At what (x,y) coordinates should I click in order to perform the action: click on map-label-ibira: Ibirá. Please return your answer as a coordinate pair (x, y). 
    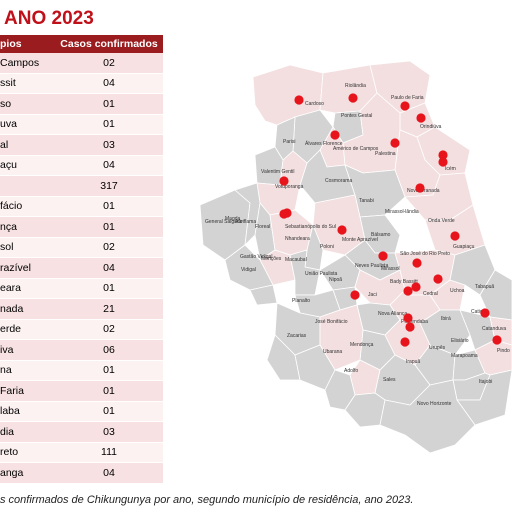
    Looking at the image, I should click on (446, 319).